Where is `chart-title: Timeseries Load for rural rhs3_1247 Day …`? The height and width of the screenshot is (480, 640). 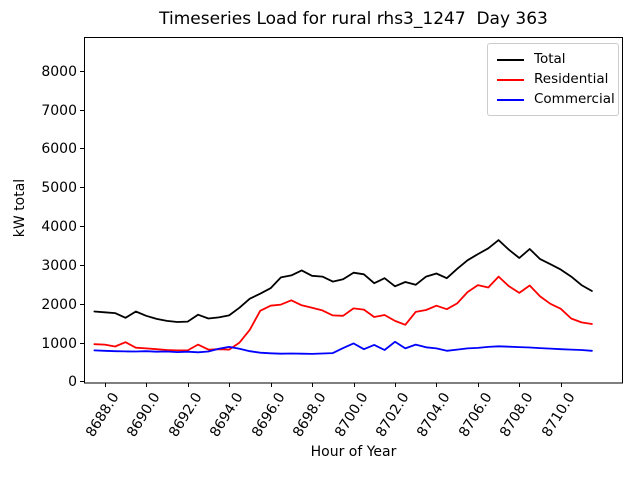 chart-title: Timeseries Load for rural rhs3_1247 Day … is located at coordinates (353, 19).